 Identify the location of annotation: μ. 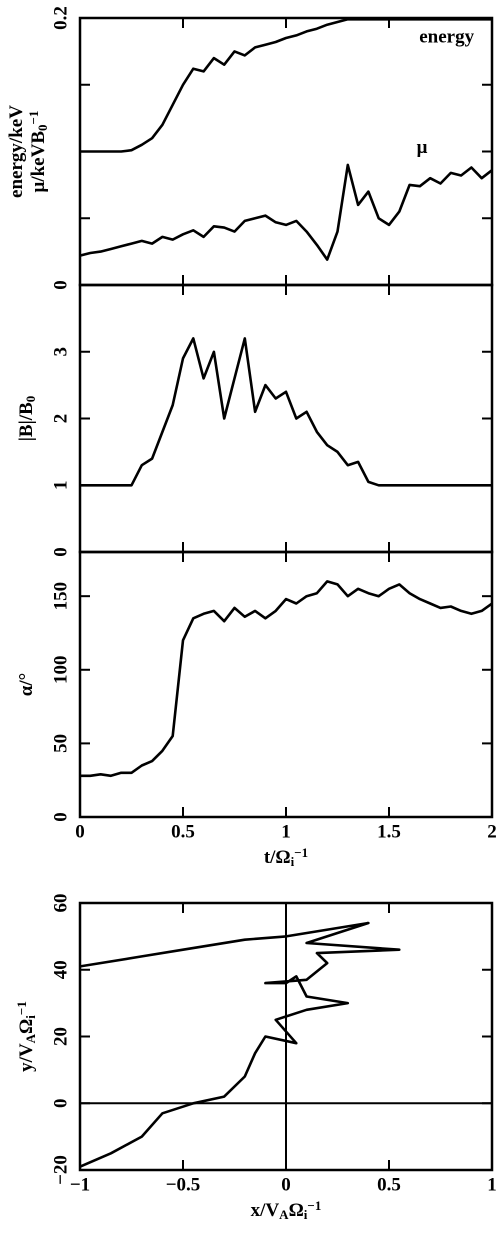
(422, 147).